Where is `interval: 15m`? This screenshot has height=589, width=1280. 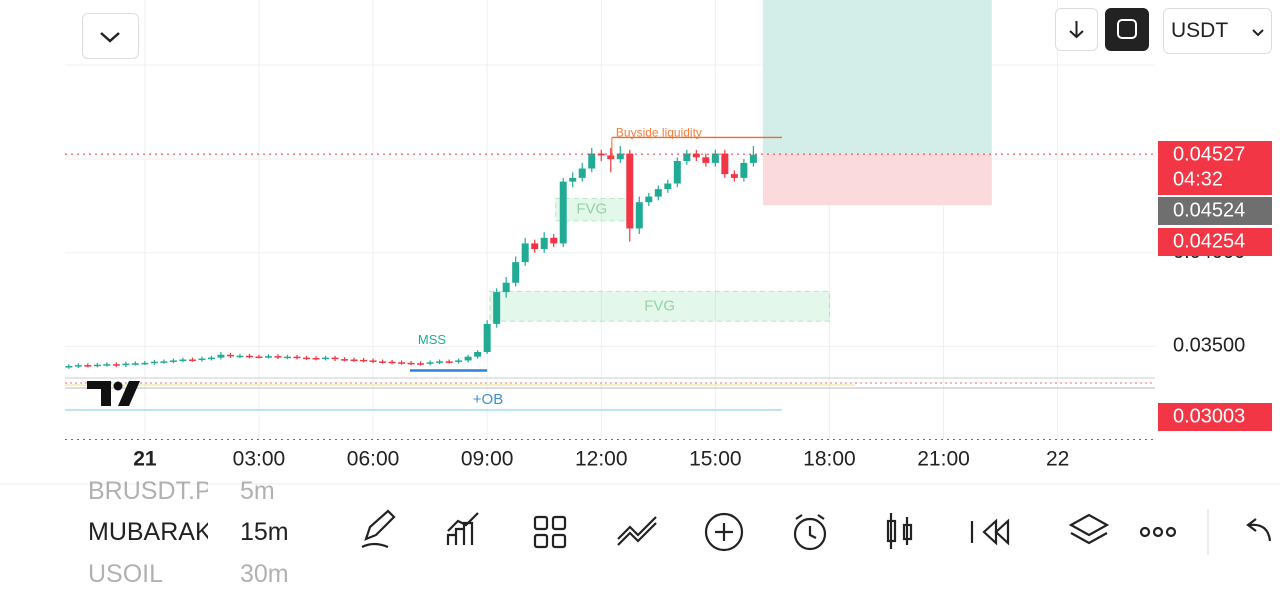 interval: 15m is located at coordinates (264, 532).